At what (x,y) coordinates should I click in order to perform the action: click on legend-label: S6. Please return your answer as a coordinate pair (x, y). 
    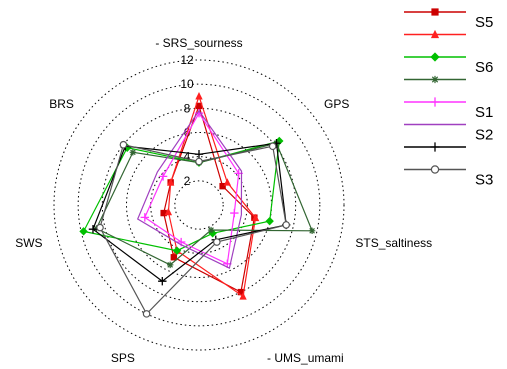
    Looking at the image, I should click on (484, 67).